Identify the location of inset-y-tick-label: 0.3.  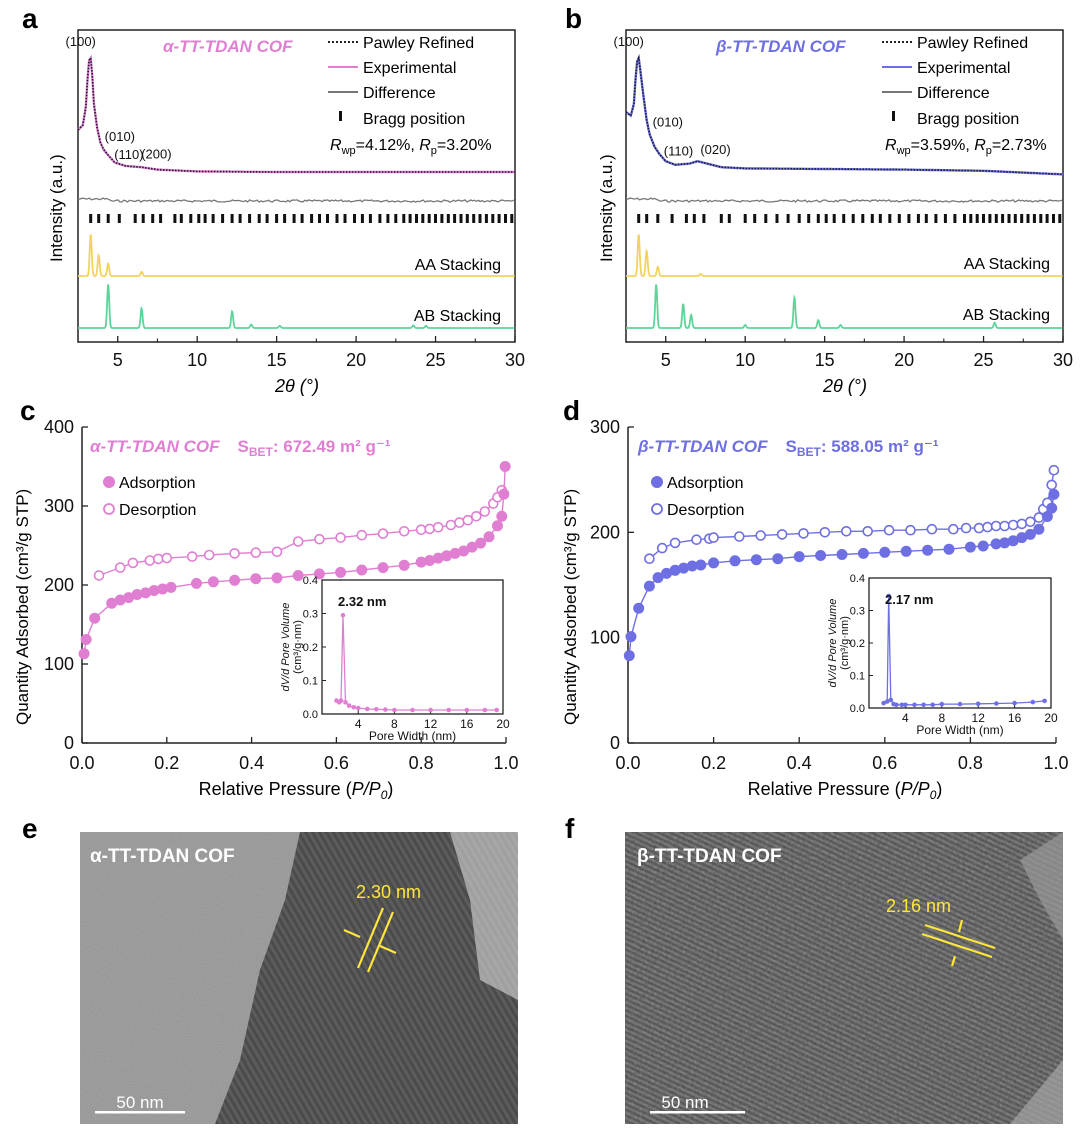
(857, 612).